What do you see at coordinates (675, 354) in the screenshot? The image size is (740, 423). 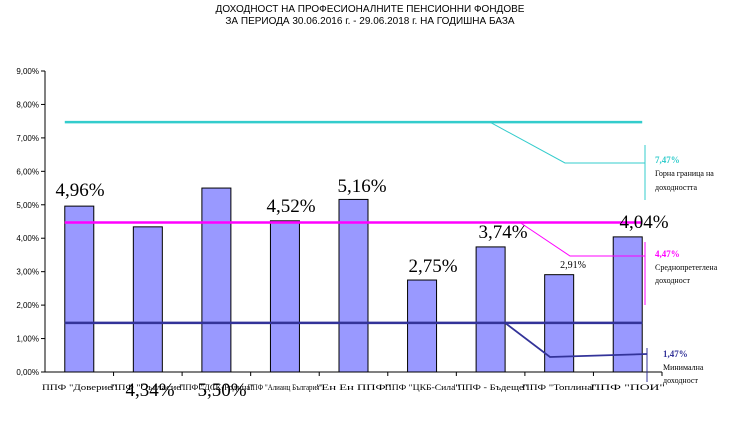 I see `minimum-value-label: 1,47%` at bounding box center [675, 354].